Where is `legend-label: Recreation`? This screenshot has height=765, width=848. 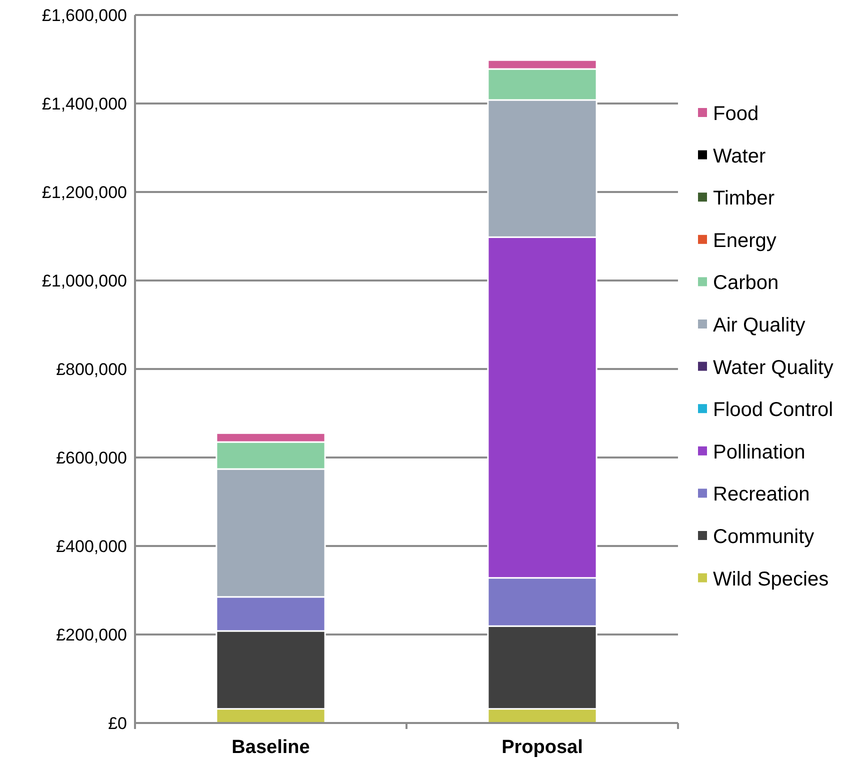
legend-label: Recreation is located at coordinates (761, 495).